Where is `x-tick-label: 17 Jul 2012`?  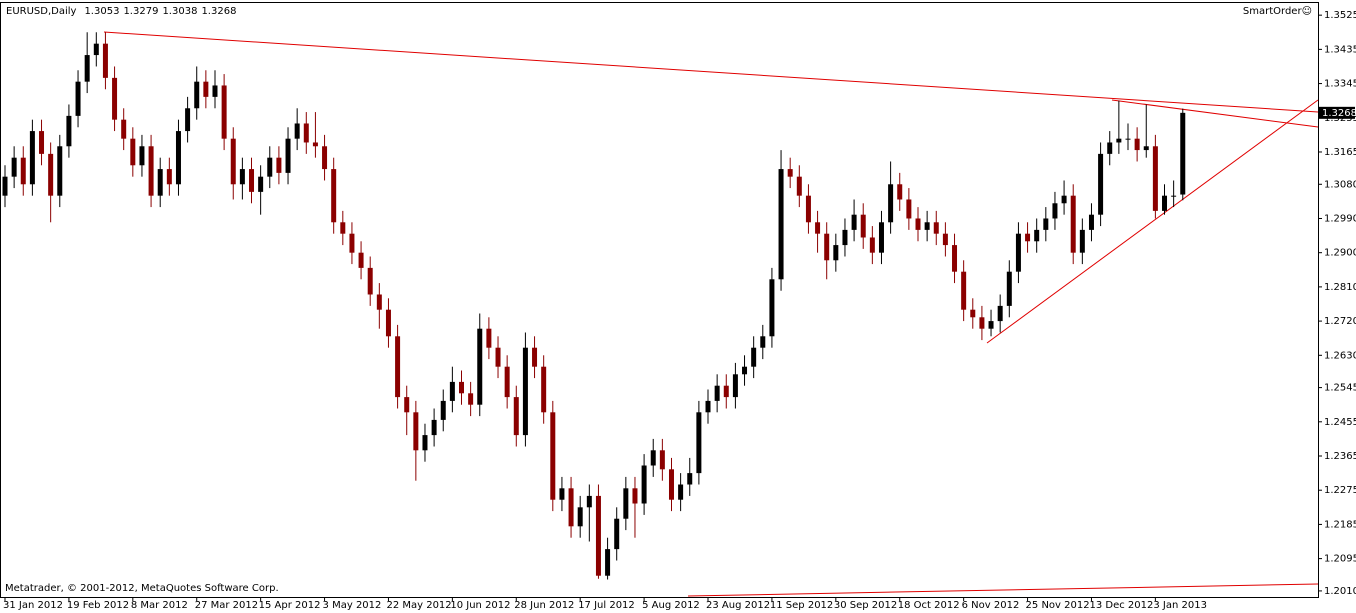 x-tick-label: 17 Jul 2012 is located at coordinates (606, 605).